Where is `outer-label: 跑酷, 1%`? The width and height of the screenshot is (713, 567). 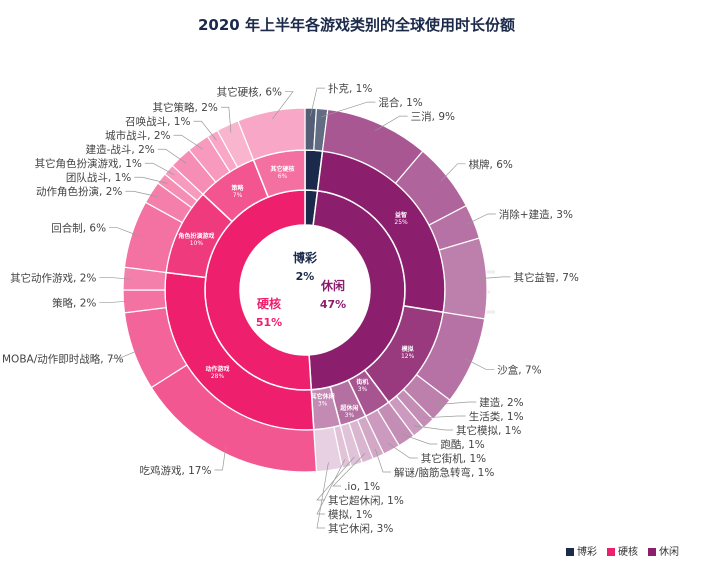
outer-label: 跑酷, 1% is located at coordinates (462, 444).